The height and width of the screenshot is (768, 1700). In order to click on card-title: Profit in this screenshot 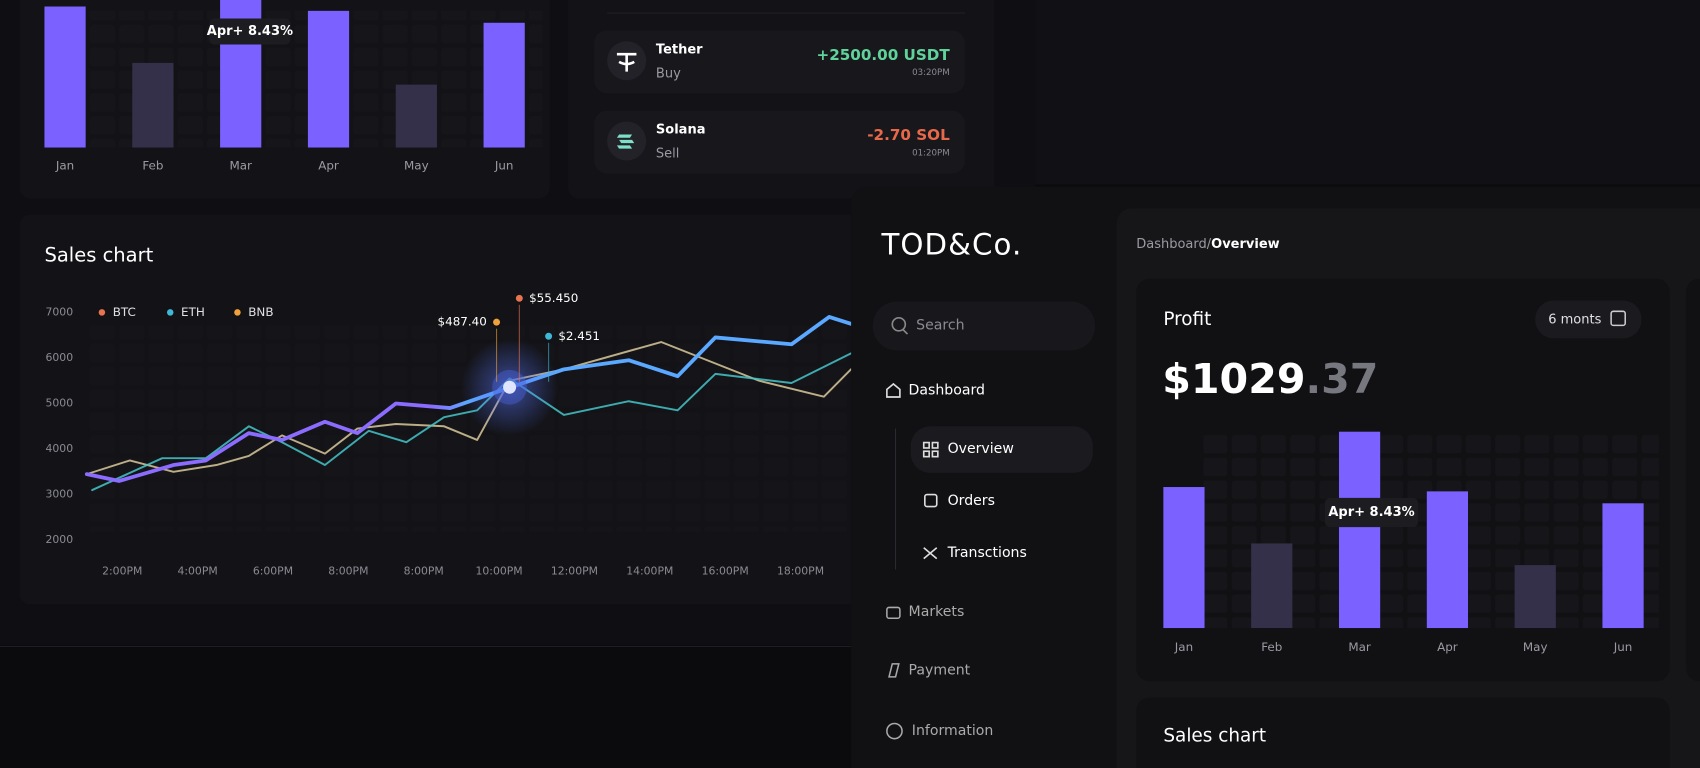, I will do `click(1187, 319)`.